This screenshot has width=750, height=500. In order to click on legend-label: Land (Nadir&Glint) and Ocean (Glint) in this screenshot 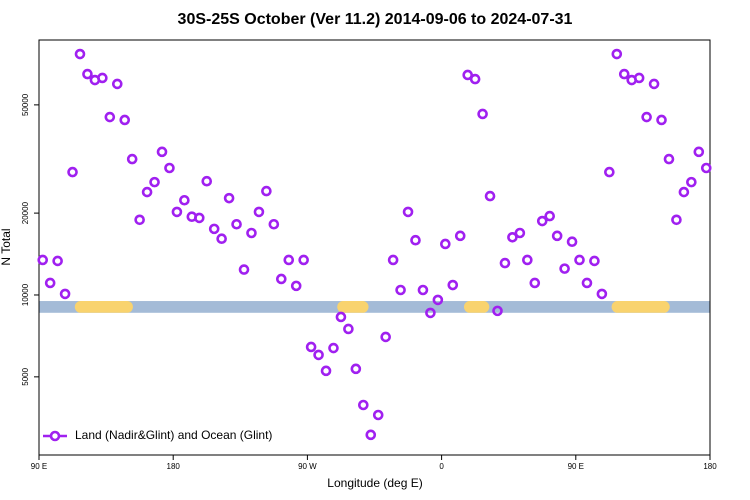, I will do `click(173, 435)`.